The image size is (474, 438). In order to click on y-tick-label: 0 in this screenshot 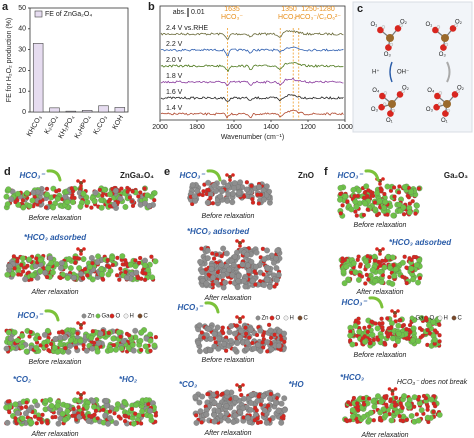, I will do `click(24, 112)`.